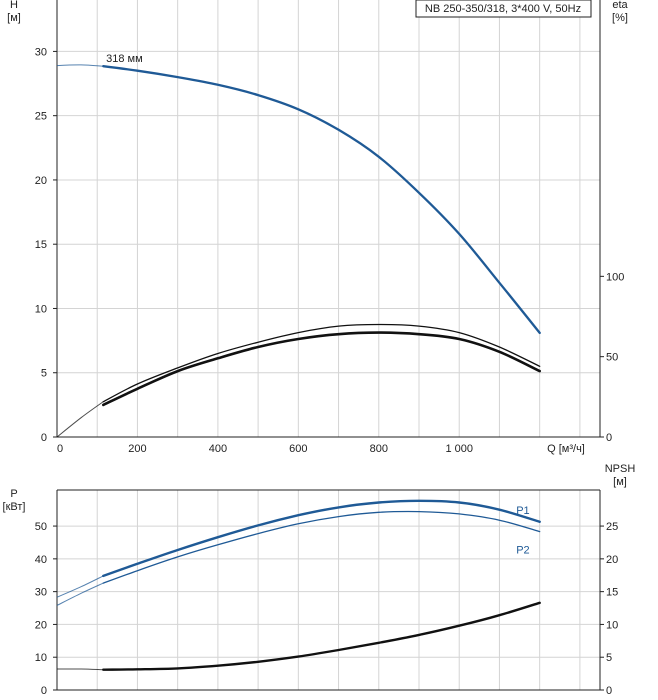  Describe the element at coordinates (80, 65) in the screenshot. I see `series-0-0-extension` at that location.